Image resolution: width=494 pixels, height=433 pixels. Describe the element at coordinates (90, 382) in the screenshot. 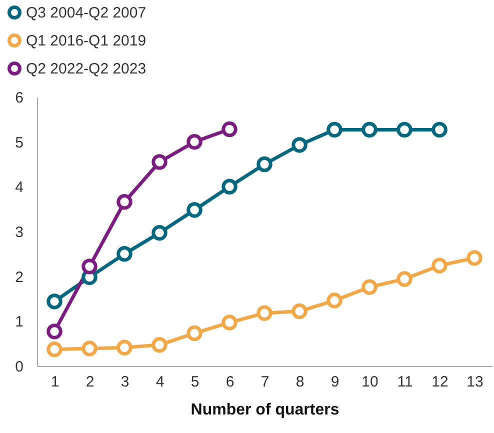

I see `x-tick-label: 2` at that location.